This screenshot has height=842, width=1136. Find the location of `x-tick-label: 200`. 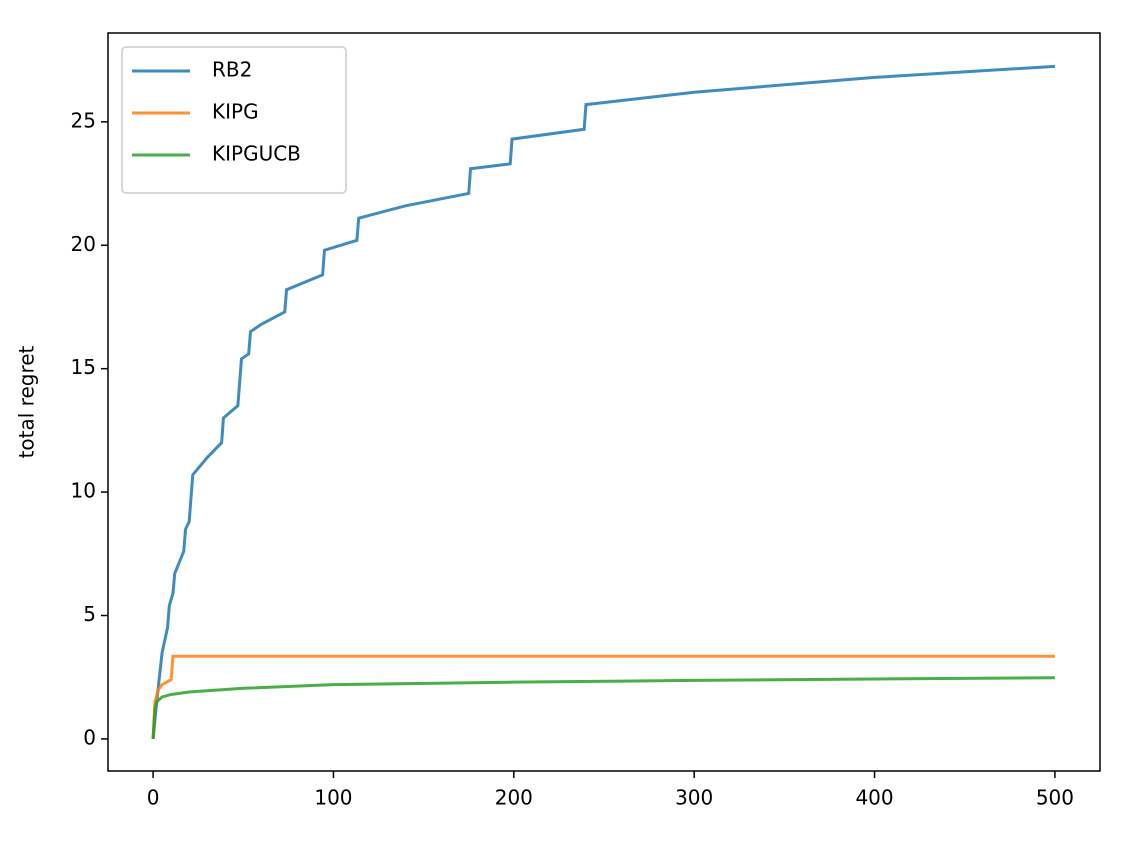

x-tick-label: 200 is located at coordinates (514, 798).